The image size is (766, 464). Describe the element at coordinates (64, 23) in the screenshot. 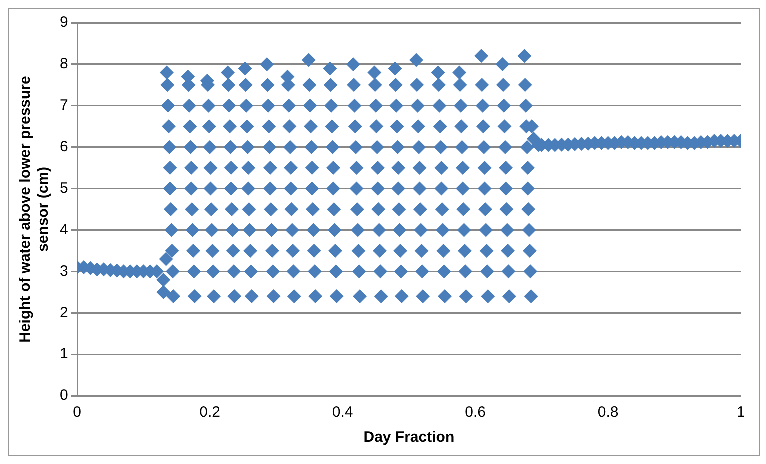

I see `y-tick-label: 9` at that location.